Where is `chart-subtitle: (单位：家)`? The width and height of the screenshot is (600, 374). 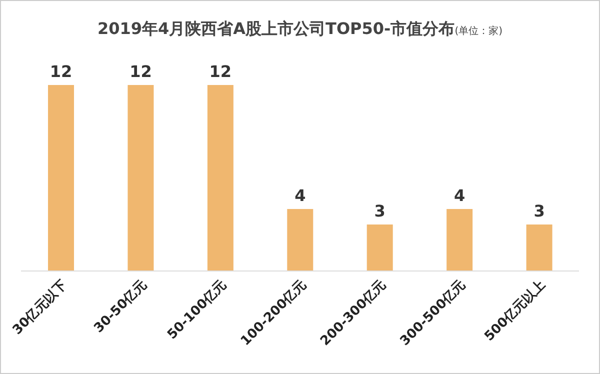
chart-subtitle: (单位：家) is located at coordinates (478, 31).